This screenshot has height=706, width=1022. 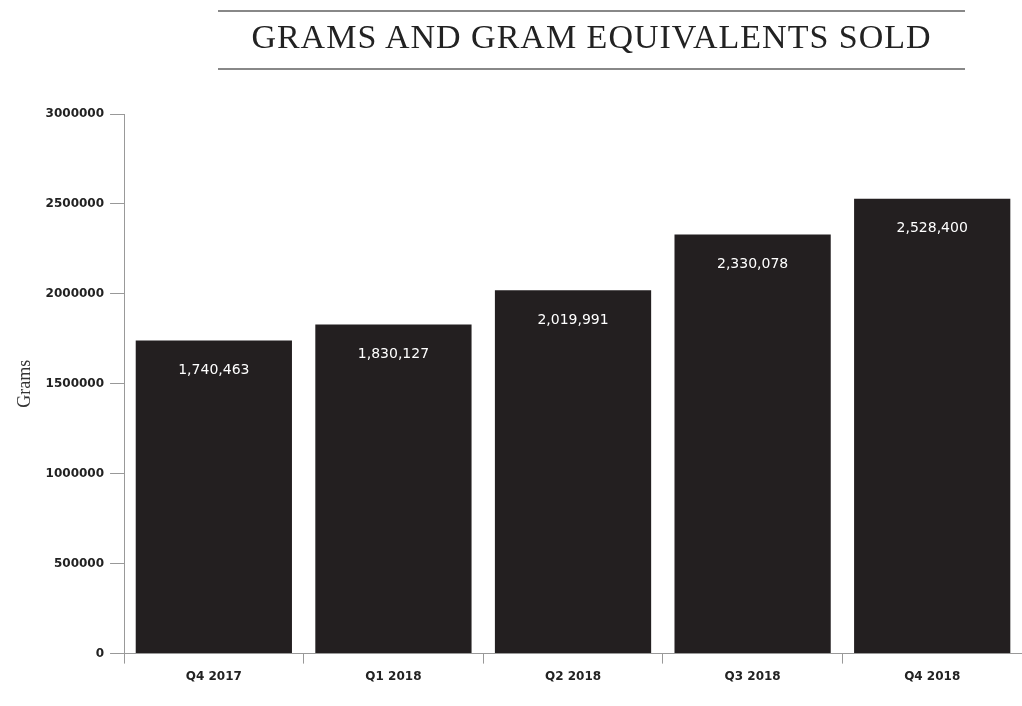 What do you see at coordinates (573, 318) in the screenshot?
I see `data-label: 2,019,991` at bounding box center [573, 318].